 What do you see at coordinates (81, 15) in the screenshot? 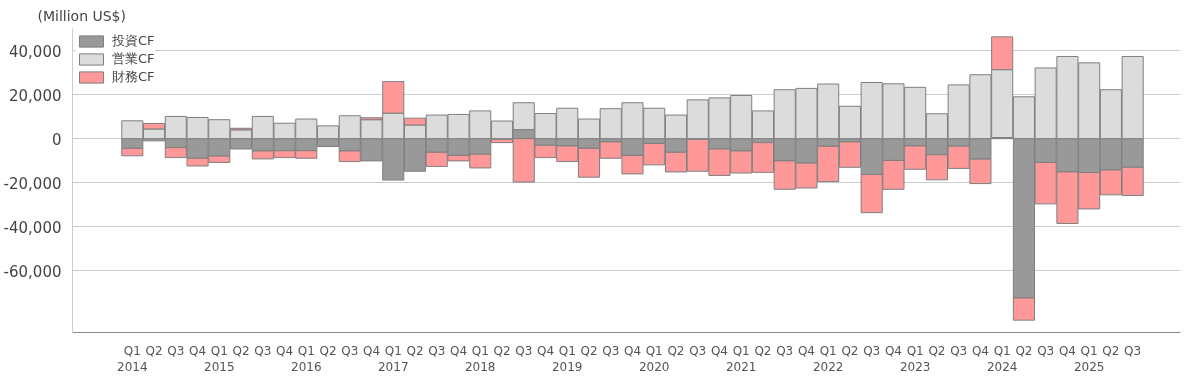
I see `y-axis-title: (Million US$)` at bounding box center [81, 15].